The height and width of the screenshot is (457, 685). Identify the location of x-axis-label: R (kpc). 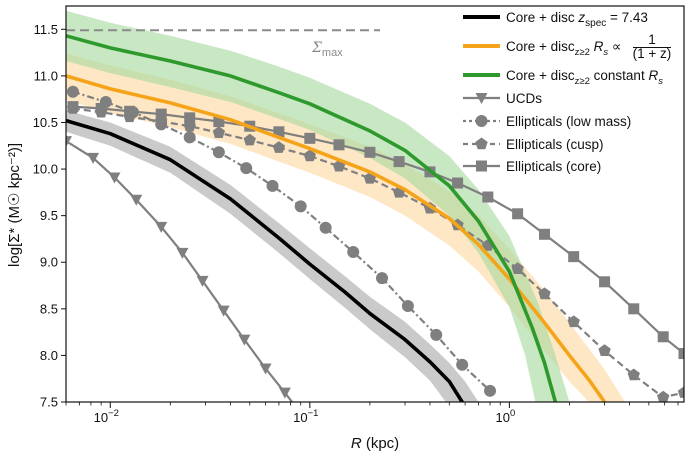
(375, 443).